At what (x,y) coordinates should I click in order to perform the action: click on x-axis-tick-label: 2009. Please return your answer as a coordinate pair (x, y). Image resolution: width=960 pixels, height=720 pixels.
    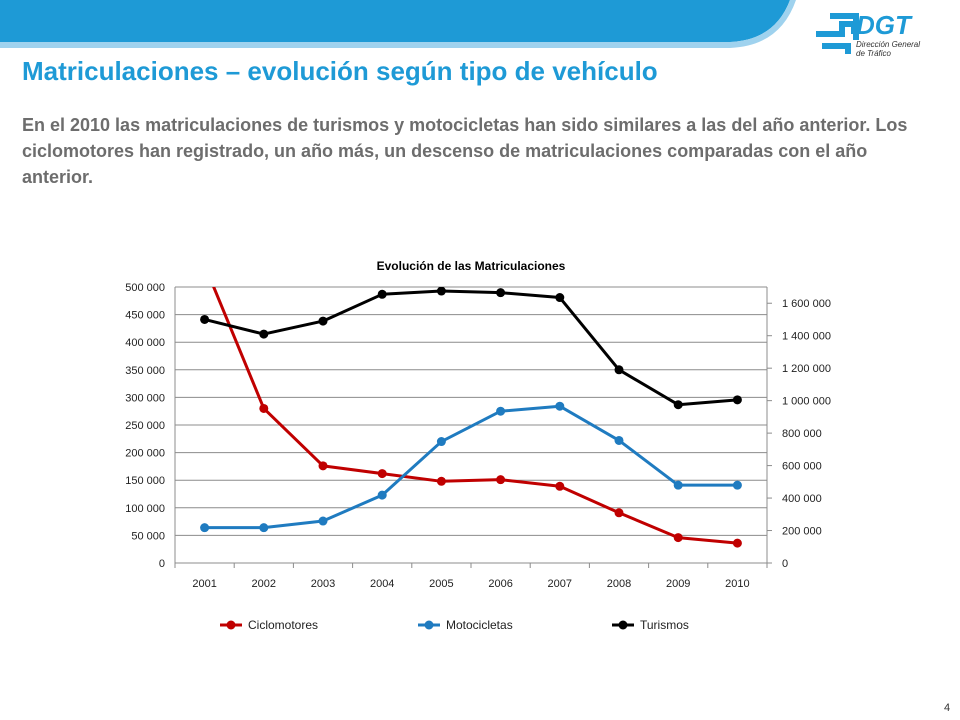
    Looking at the image, I should click on (678, 584).